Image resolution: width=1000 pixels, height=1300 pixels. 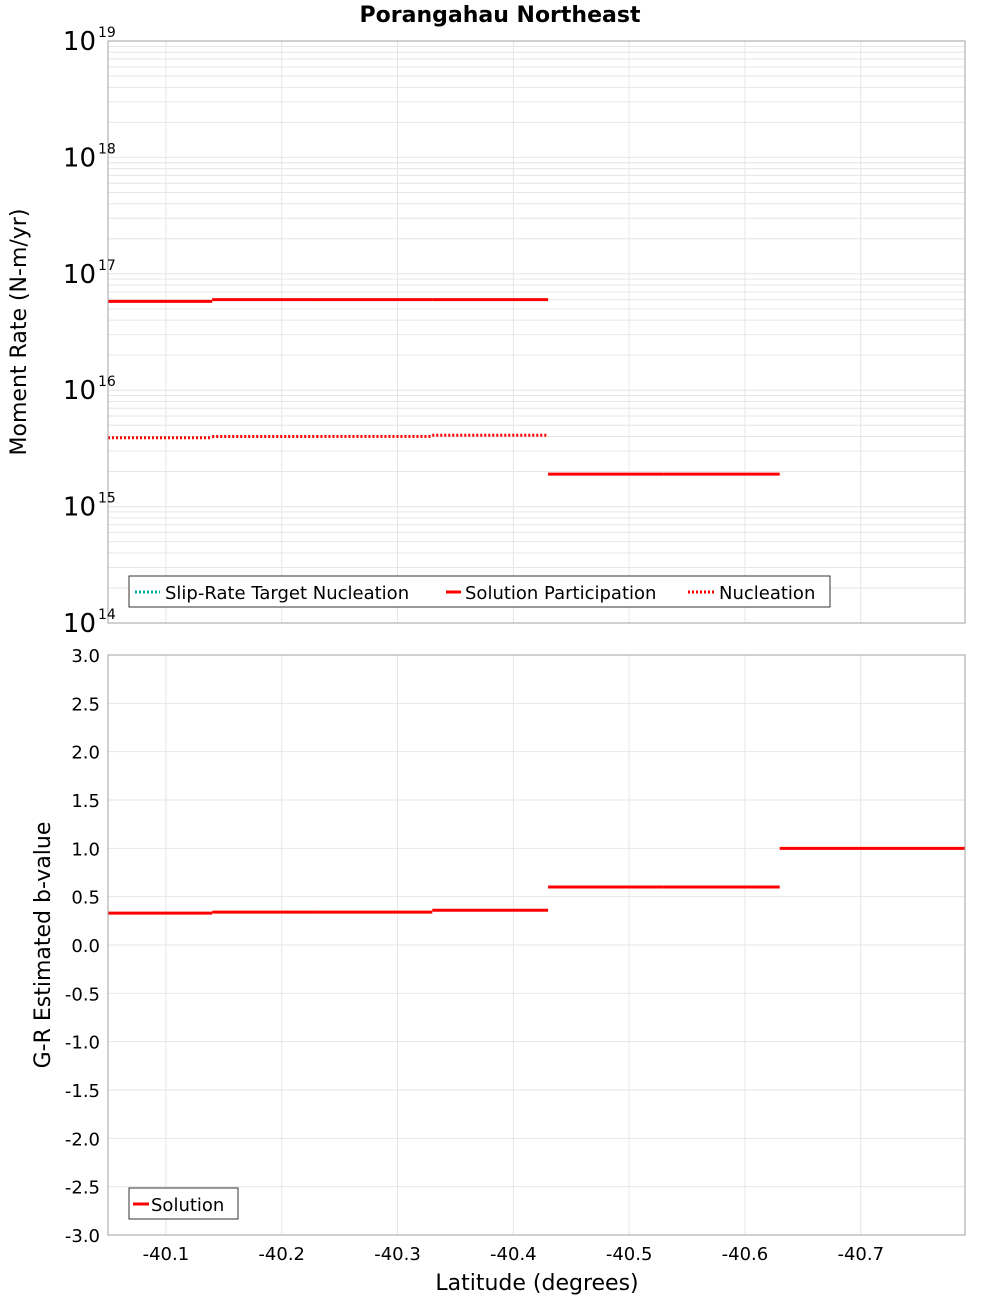 I want to click on x-tick-label: -40.4, so click(x=513, y=1254).